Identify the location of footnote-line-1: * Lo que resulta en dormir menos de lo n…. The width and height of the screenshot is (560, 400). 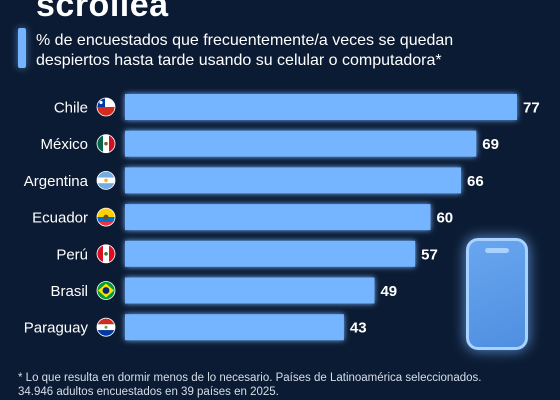
(250, 378).